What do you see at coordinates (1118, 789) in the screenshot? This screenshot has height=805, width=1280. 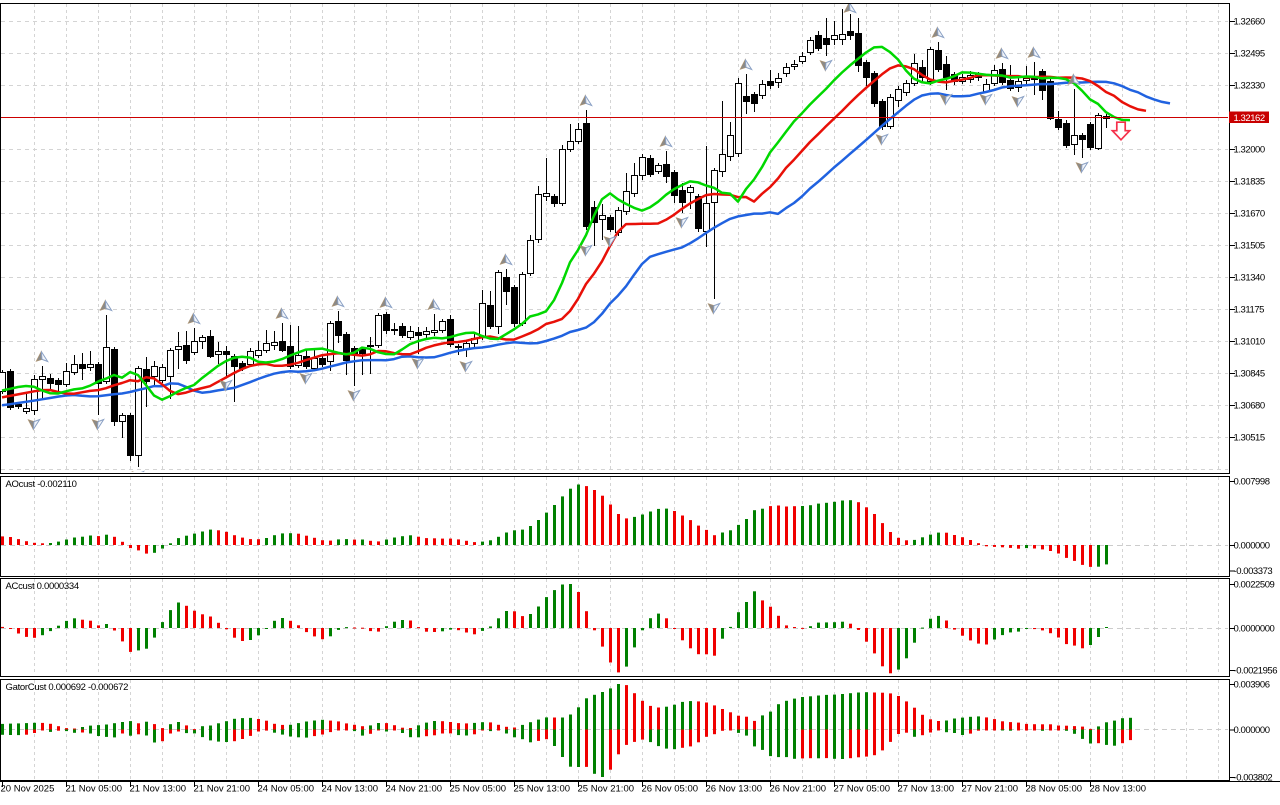 I see `svg-text: 28 Nov 13:00` at bounding box center [1118, 789].